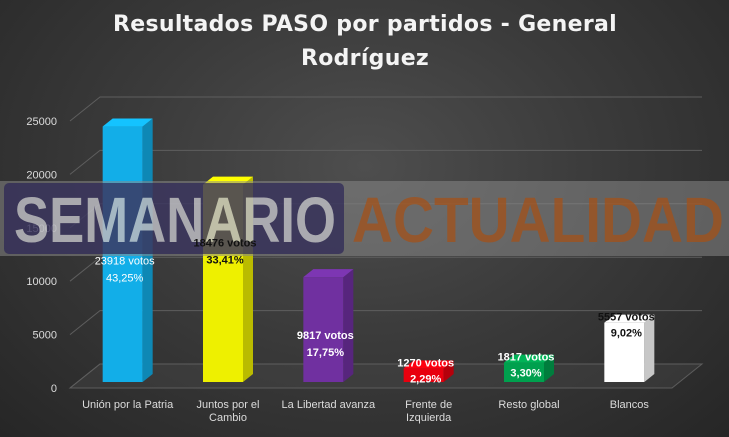 Image resolution: width=729 pixels, height=437 pixels. I want to click on x-category-label-line: Blancos, so click(630, 405).